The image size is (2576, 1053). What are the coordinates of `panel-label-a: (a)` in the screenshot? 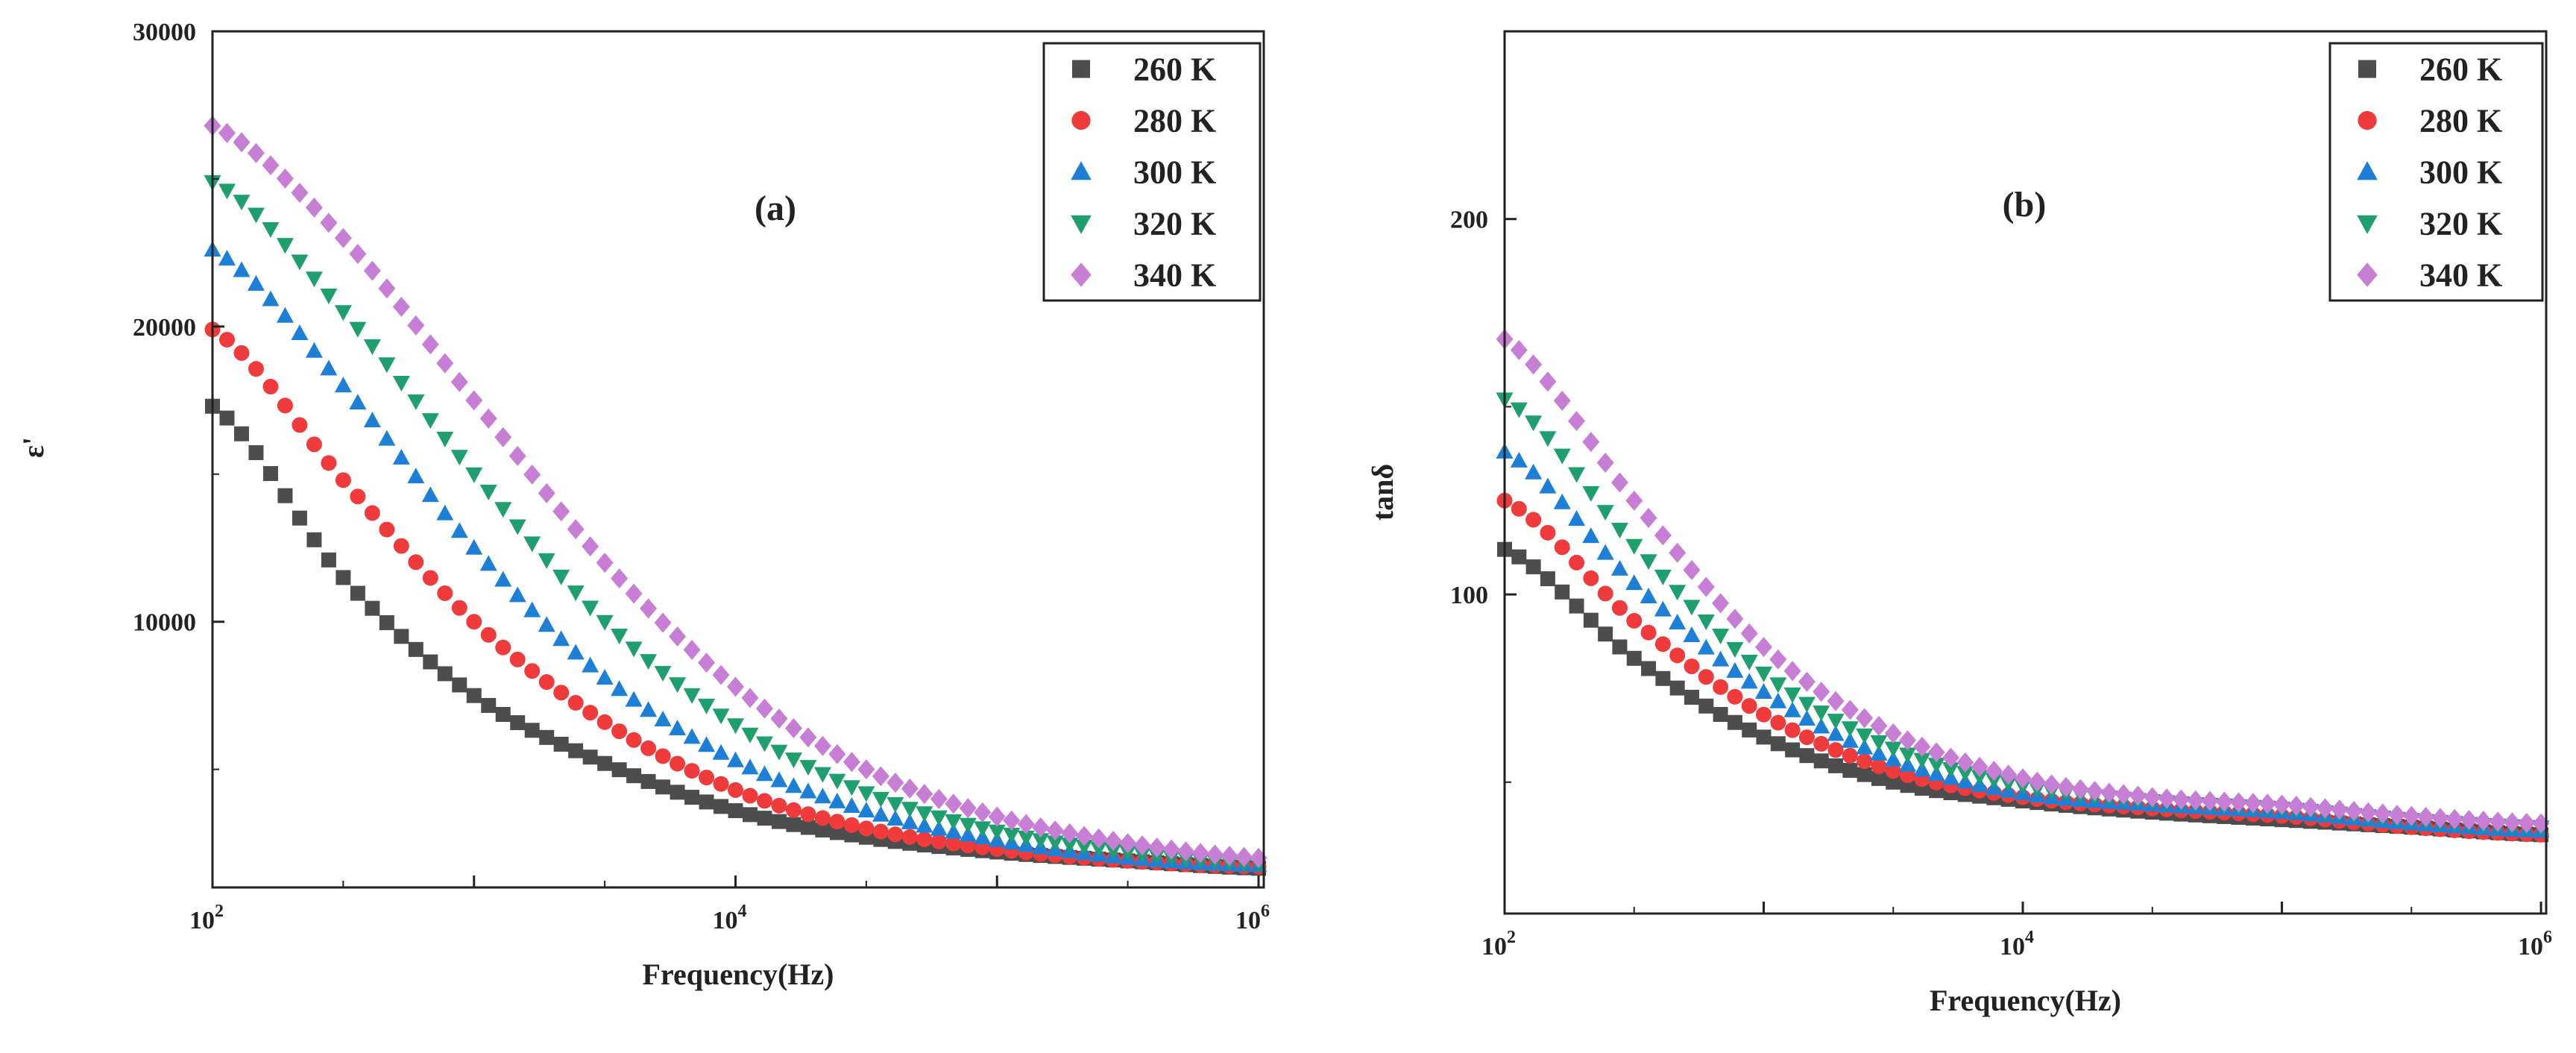 It's located at (775, 209).